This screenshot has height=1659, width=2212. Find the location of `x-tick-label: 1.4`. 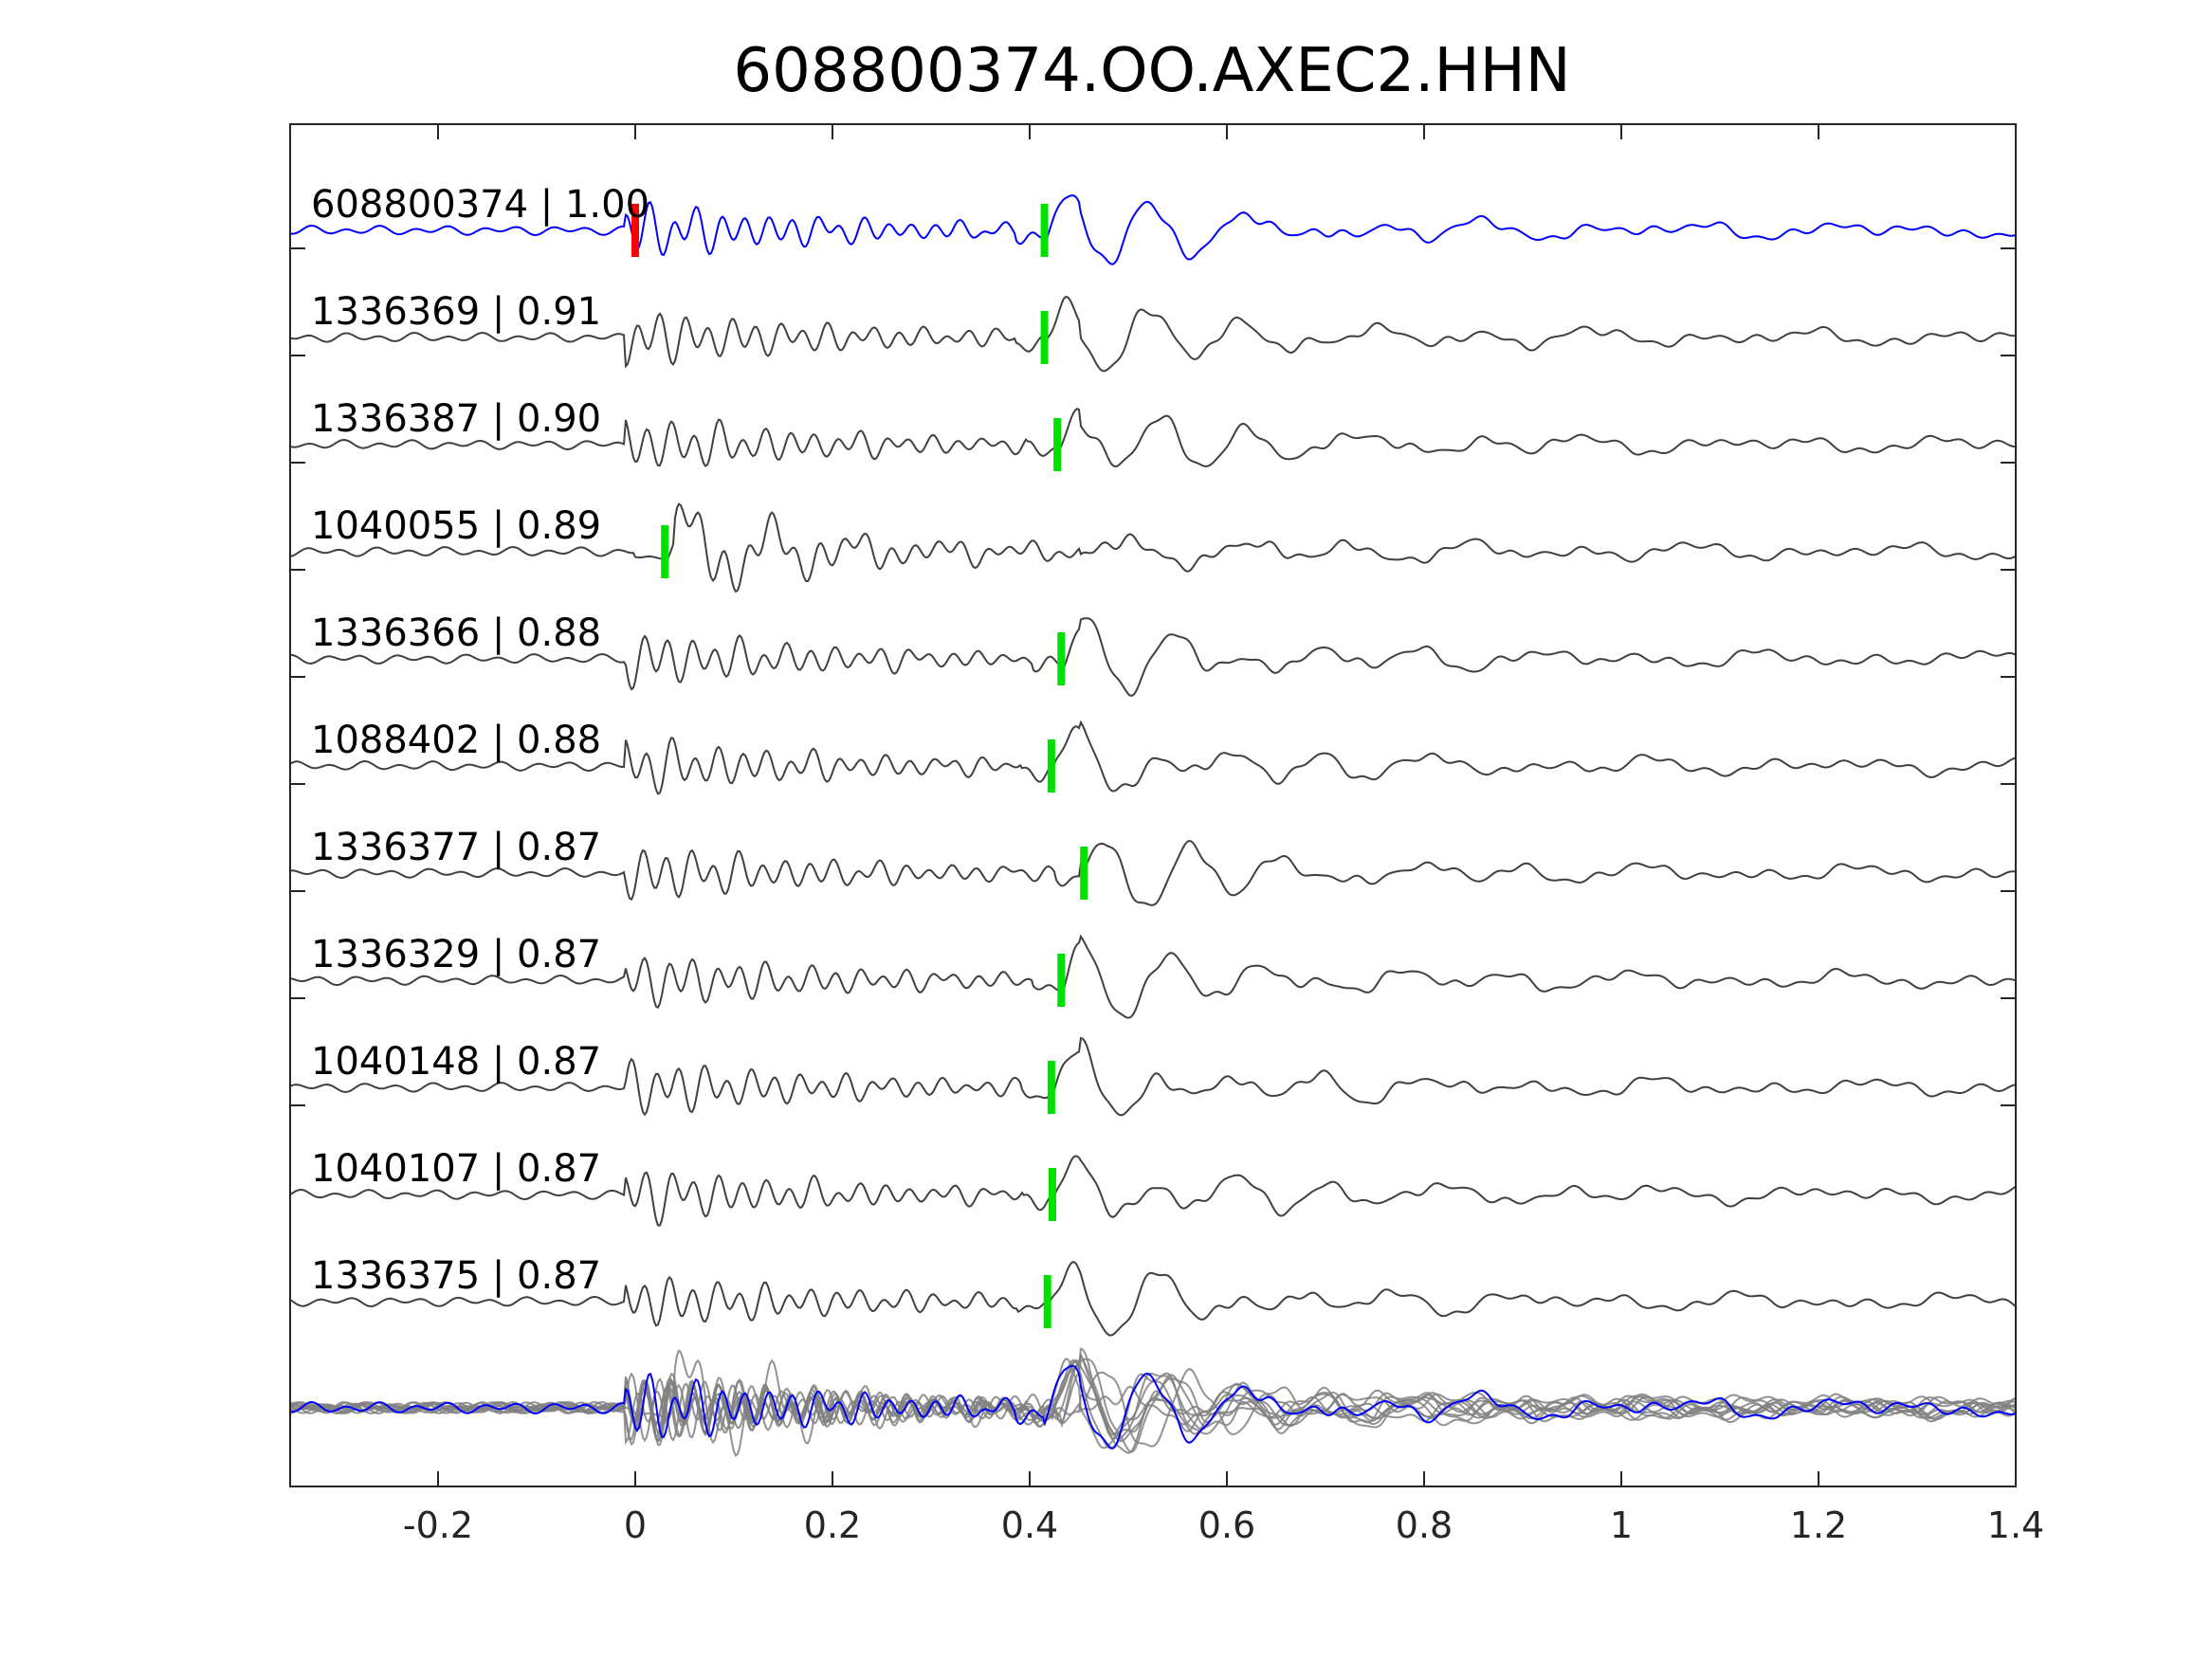

x-tick-label: 1.4 is located at coordinates (2015, 1525).